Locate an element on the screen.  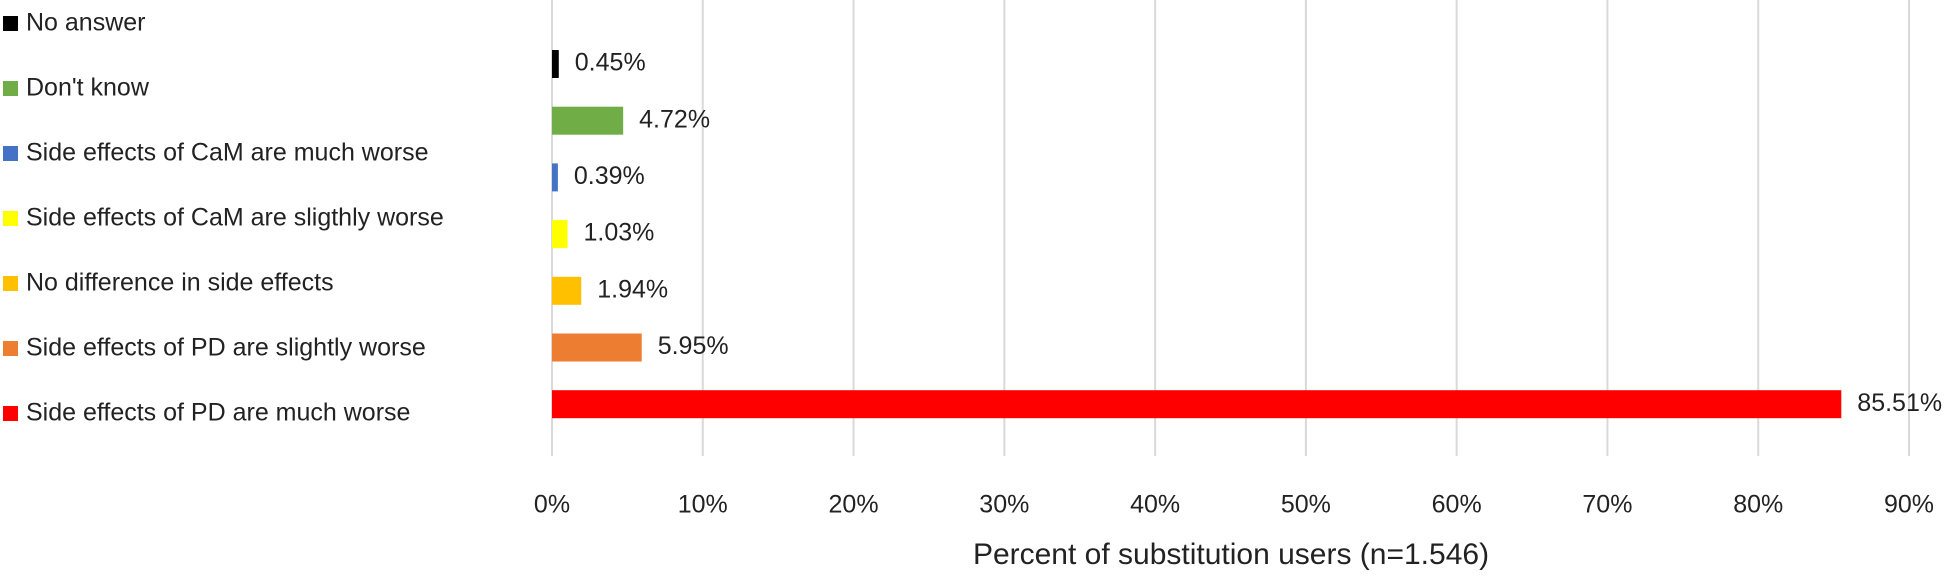
x-tick-label: 40% is located at coordinates (1155, 505).